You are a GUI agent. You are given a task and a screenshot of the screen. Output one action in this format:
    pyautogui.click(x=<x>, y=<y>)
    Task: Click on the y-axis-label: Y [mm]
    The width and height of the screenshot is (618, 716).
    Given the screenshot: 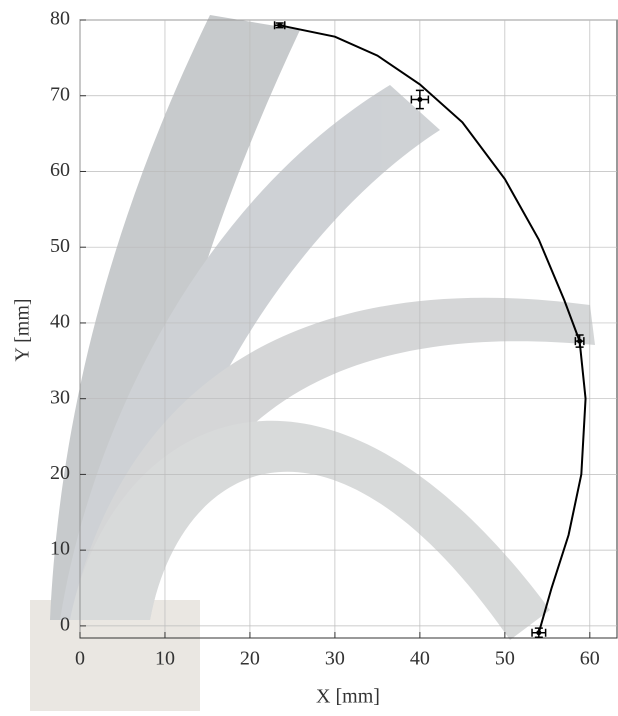 What is the action you would take?
    pyautogui.click(x=23, y=329)
    